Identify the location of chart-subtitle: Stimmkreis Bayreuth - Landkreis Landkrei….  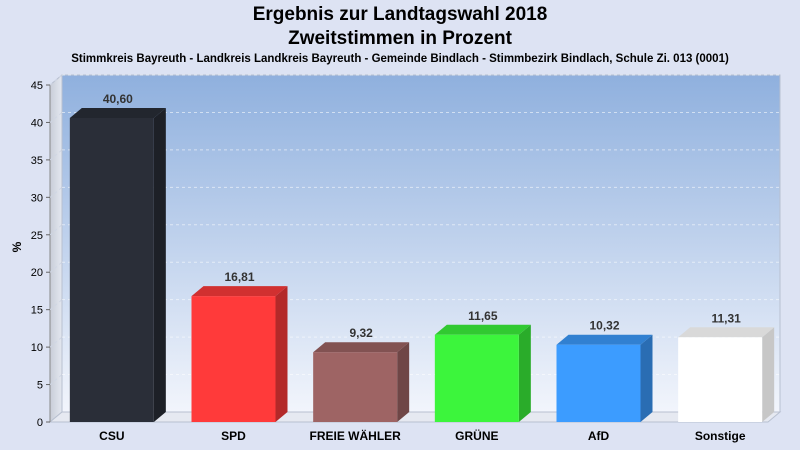
(400, 59).